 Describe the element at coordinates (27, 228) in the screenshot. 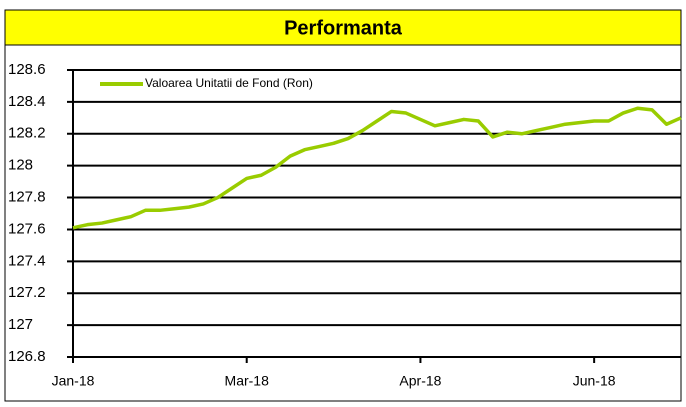

I see `y-tick-label: 127.6` at that location.